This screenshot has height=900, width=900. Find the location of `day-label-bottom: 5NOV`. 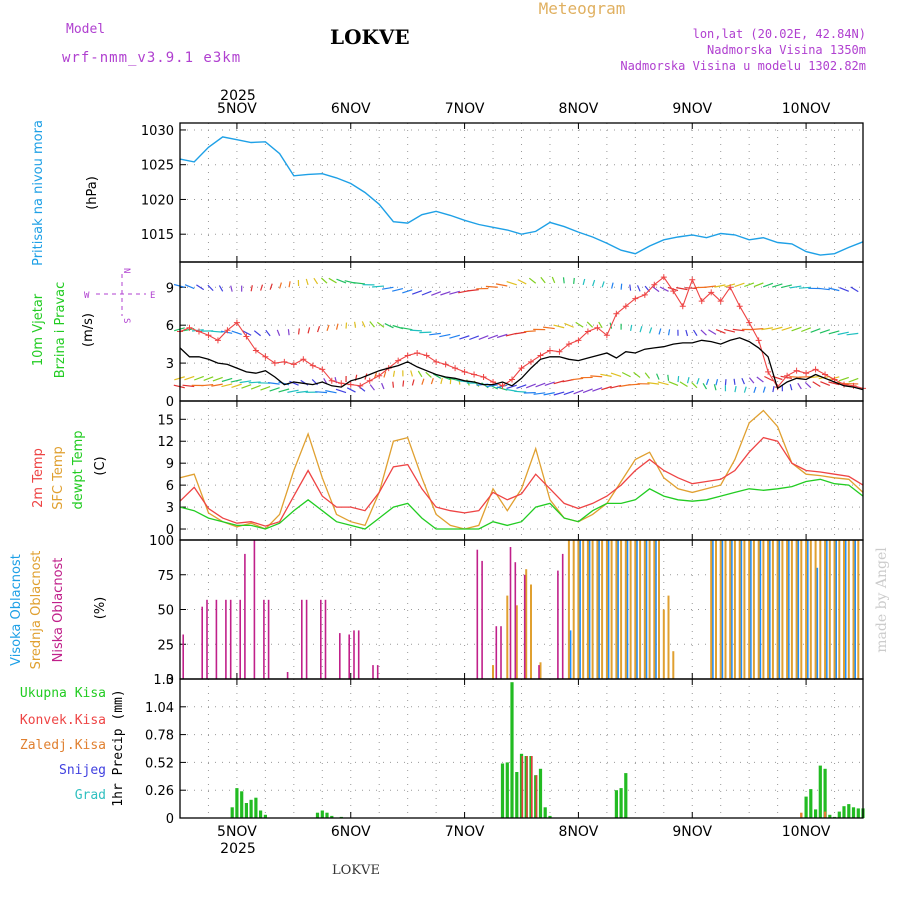

day-label-bottom: 5NOV is located at coordinates (237, 832).